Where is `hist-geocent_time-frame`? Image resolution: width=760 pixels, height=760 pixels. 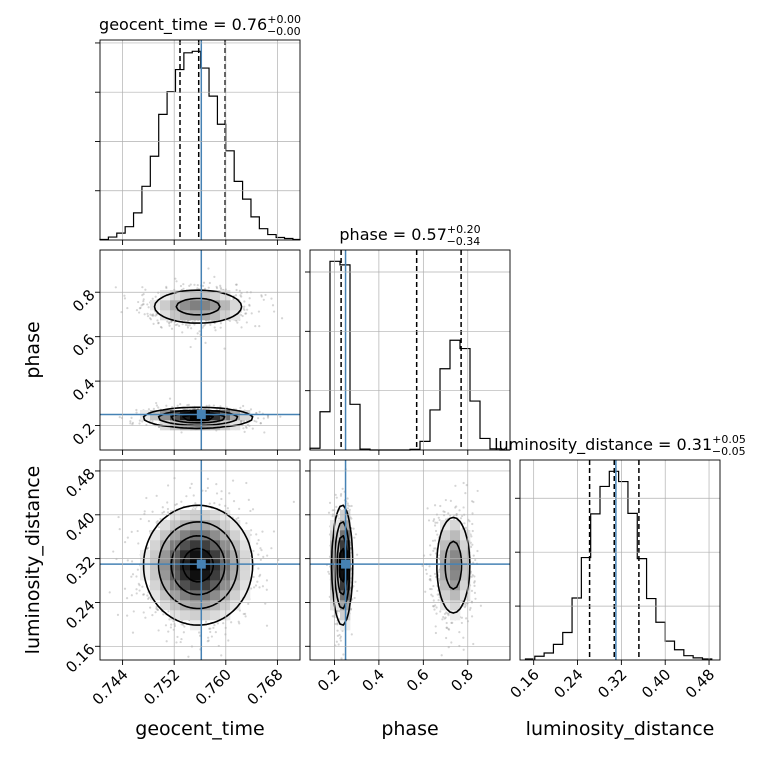 hist-geocent_time-frame is located at coordinates (200, 140).